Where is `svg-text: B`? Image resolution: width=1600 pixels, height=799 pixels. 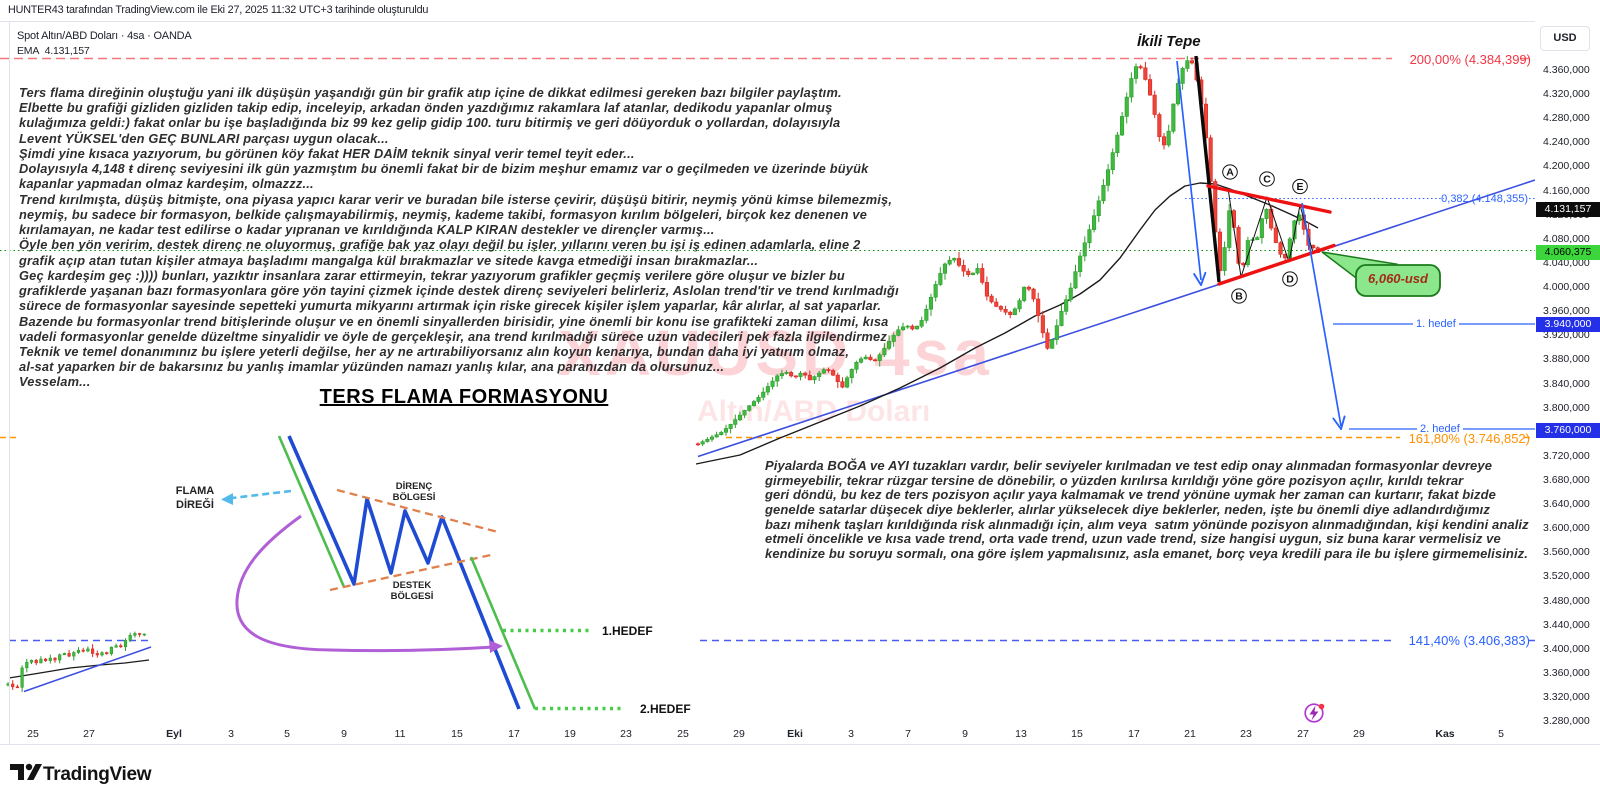 svg-text: B is located at coordinates (1239, 296).